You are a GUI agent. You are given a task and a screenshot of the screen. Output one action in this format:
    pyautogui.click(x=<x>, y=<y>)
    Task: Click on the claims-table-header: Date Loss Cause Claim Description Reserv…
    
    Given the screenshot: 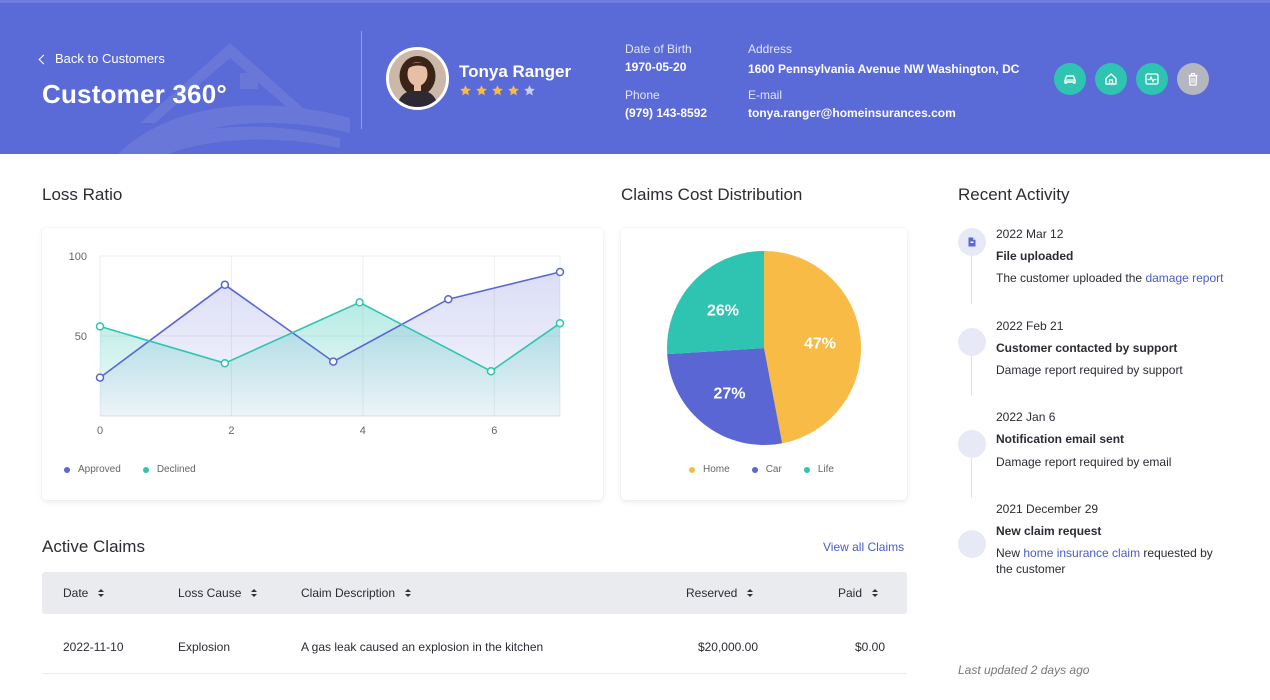 What is the action you would take?
    pyautogui.click(x=474, y=593)
    